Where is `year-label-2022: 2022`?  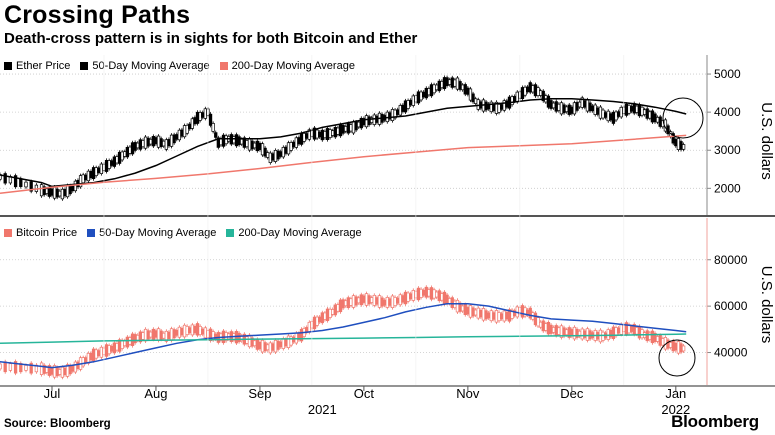 year-label-2022: 2022 is located at coordinates (675, 409).